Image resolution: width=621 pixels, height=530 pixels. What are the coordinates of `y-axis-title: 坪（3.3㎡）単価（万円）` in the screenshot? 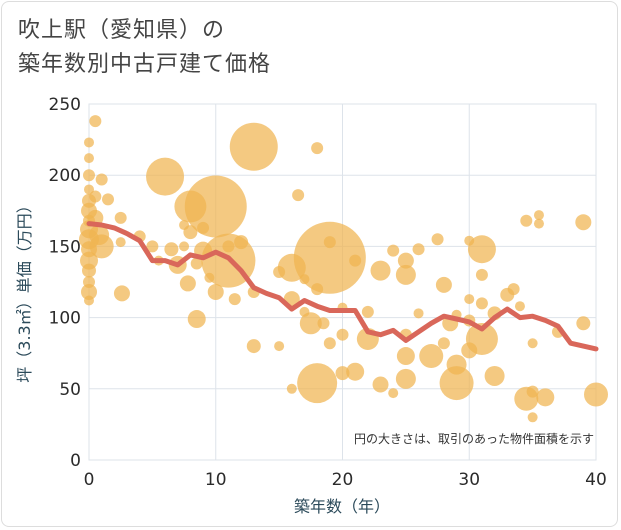 It's located at (24, 289).